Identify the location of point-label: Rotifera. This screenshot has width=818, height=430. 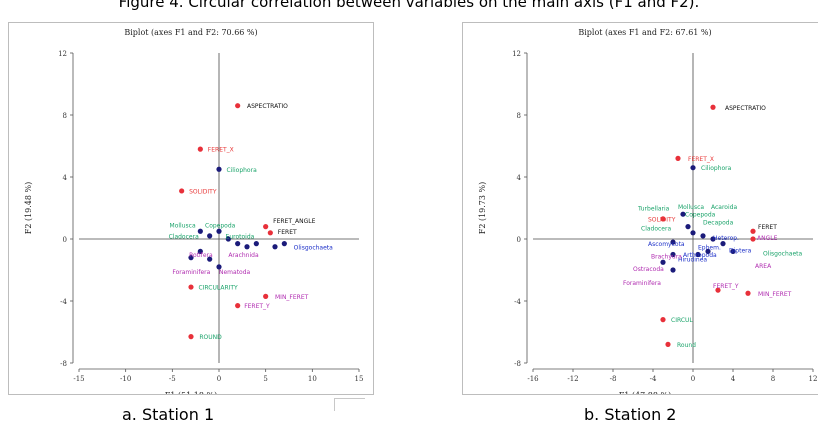
(201, 255).